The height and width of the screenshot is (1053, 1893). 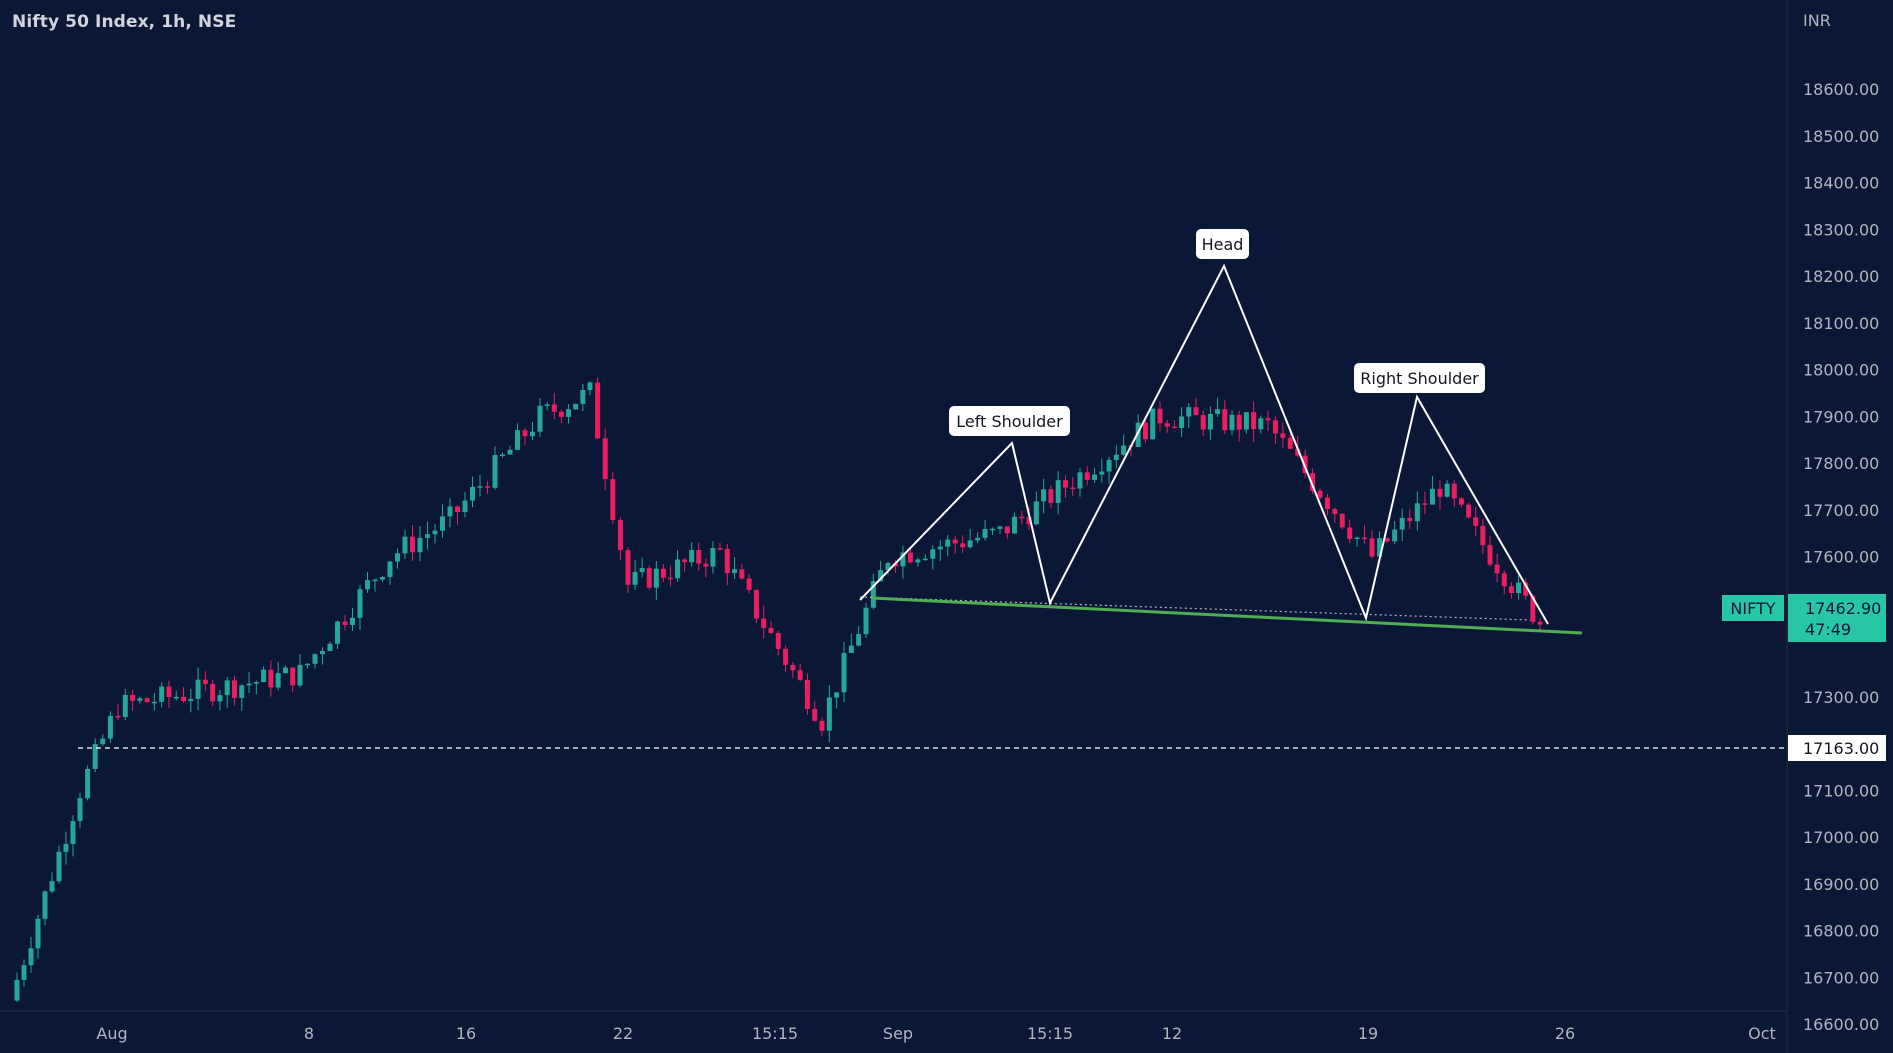 What do you see at coordinates (1841, 510) in the screenshot?
I see `price-tick-label: 17700.00` at bounding box center [1841, 510].